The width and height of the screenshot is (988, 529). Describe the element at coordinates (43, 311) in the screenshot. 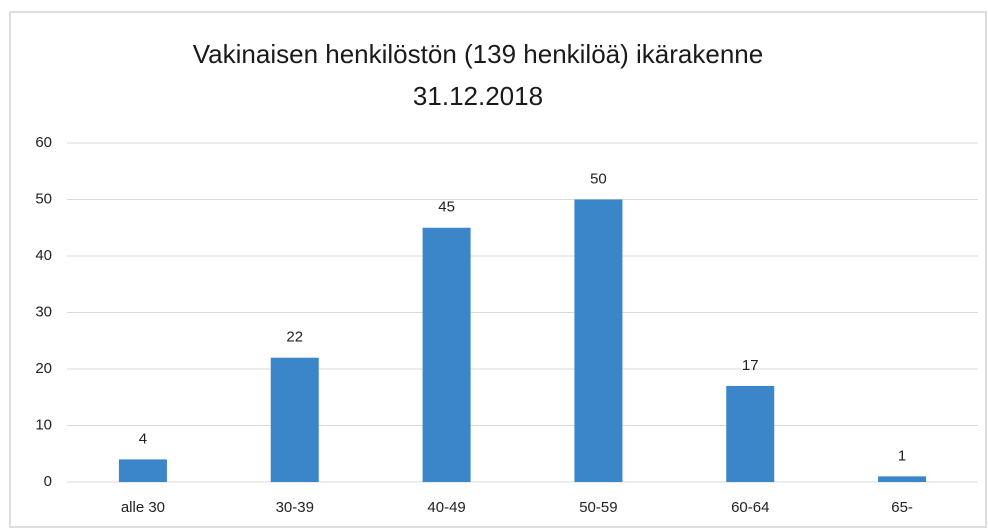

I see `y-tick-label: 30` at that location.